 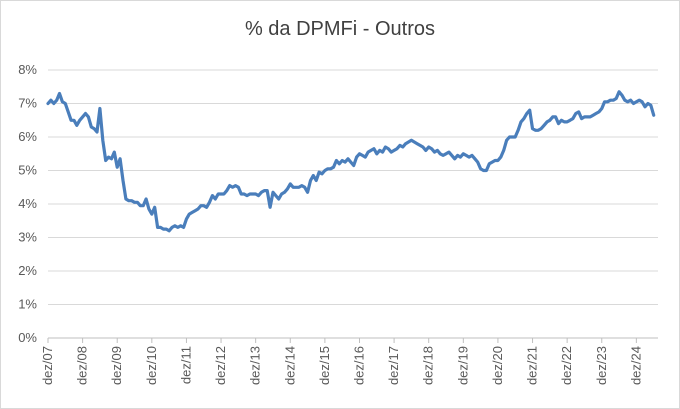 I want to click on y-tick-label: 5%, so click(x=27, y=170).